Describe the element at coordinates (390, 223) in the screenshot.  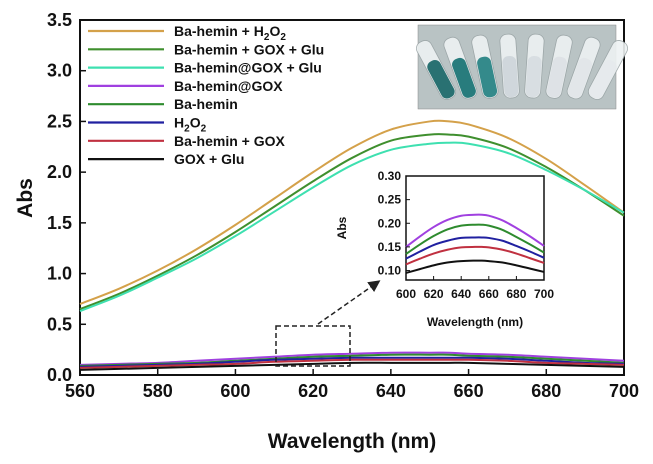
I see `inset-y-tick-label: 0.20` at that location.